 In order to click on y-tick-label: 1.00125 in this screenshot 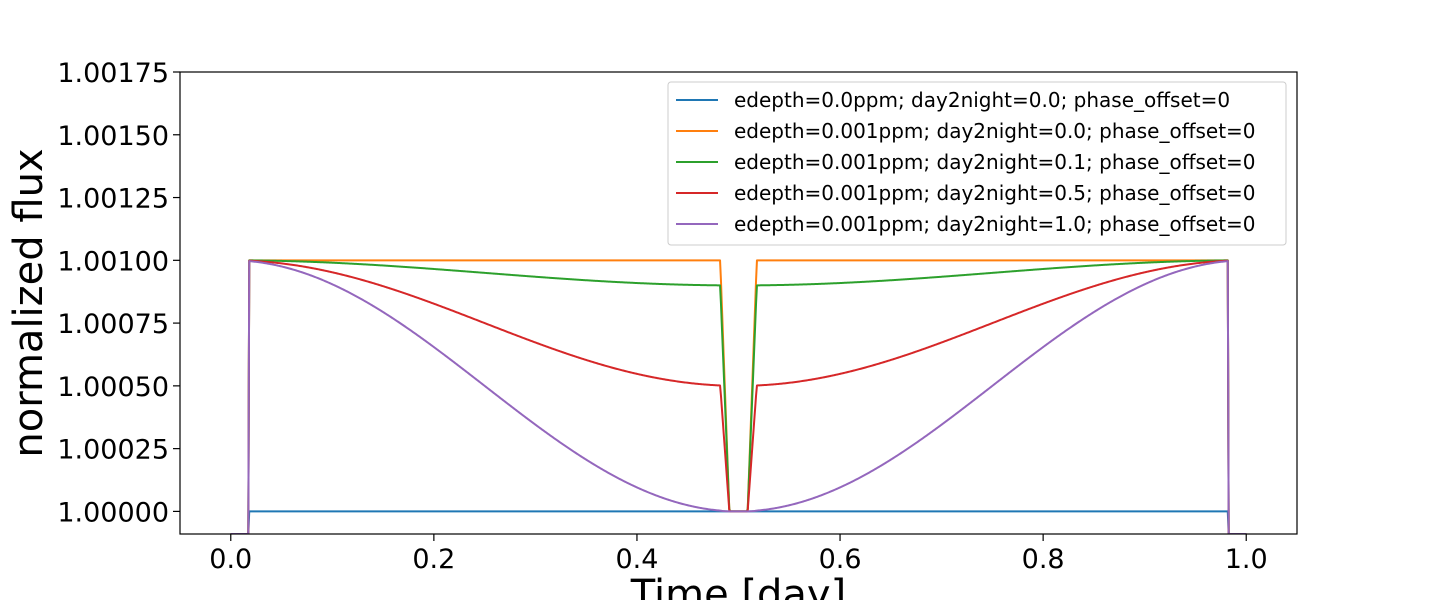, I will do `click(113, 199)`.